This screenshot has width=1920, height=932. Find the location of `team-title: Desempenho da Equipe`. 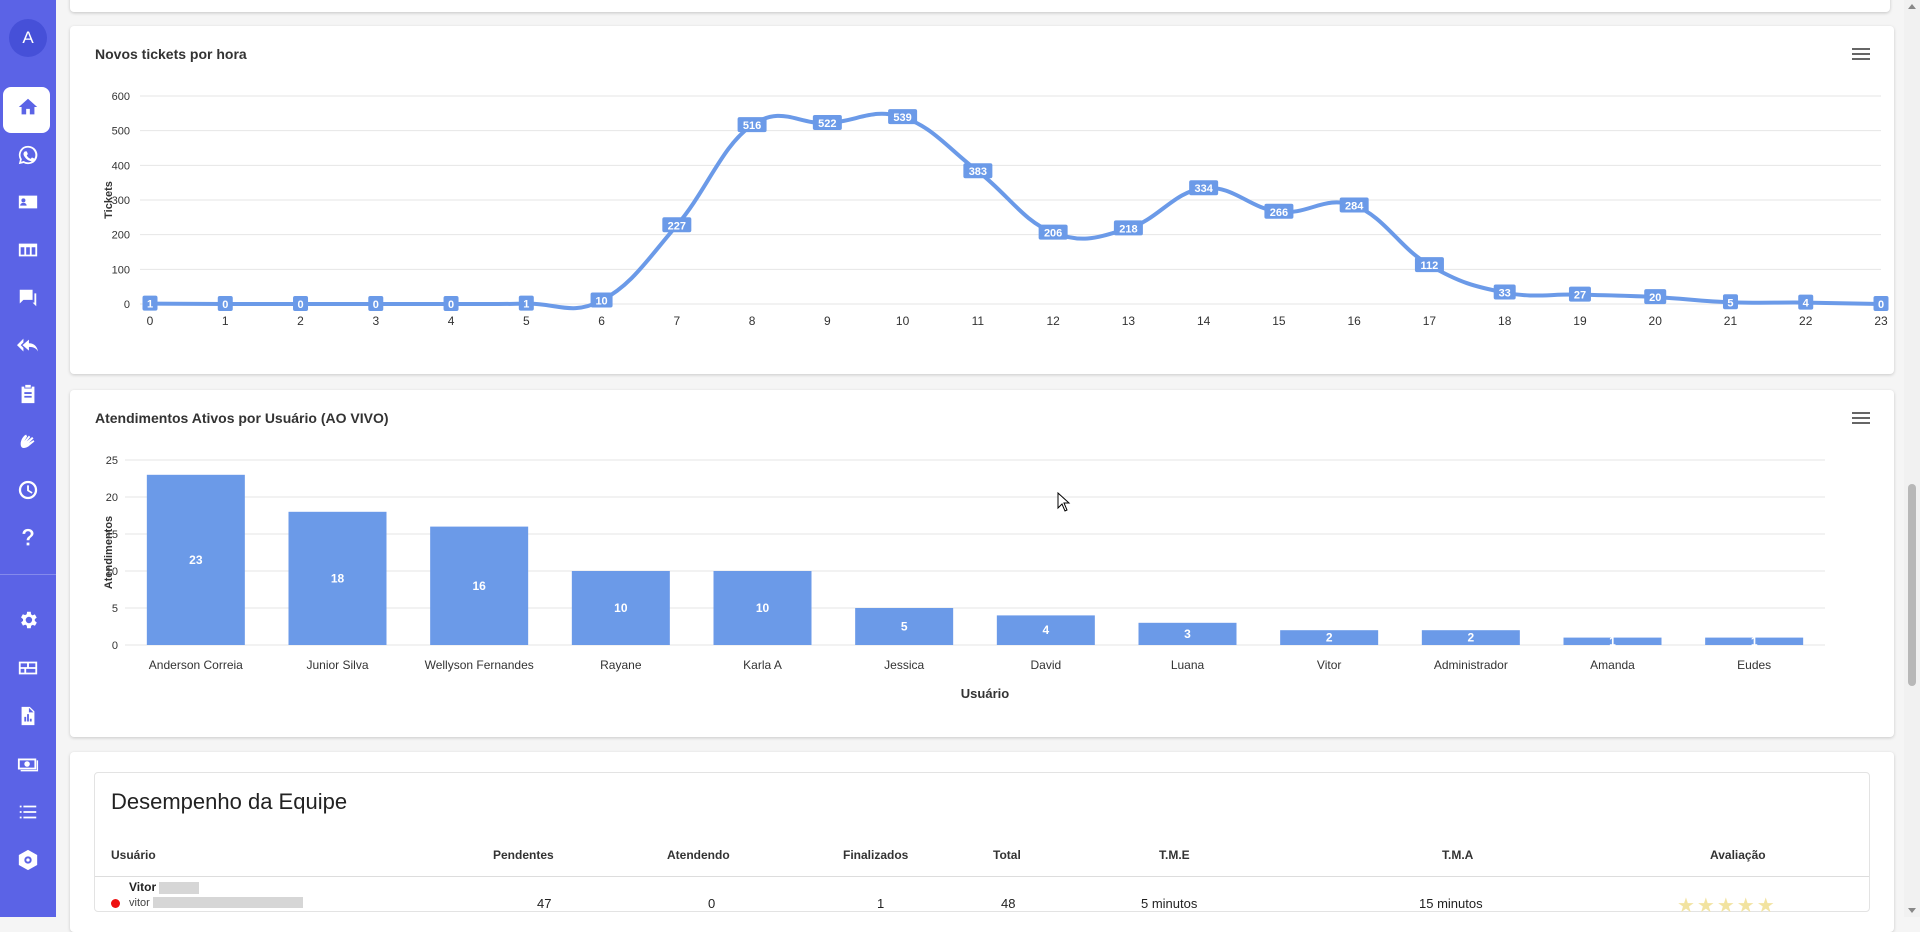

team-title: Desempenho da Equipe is located at coordinates (229, 801).